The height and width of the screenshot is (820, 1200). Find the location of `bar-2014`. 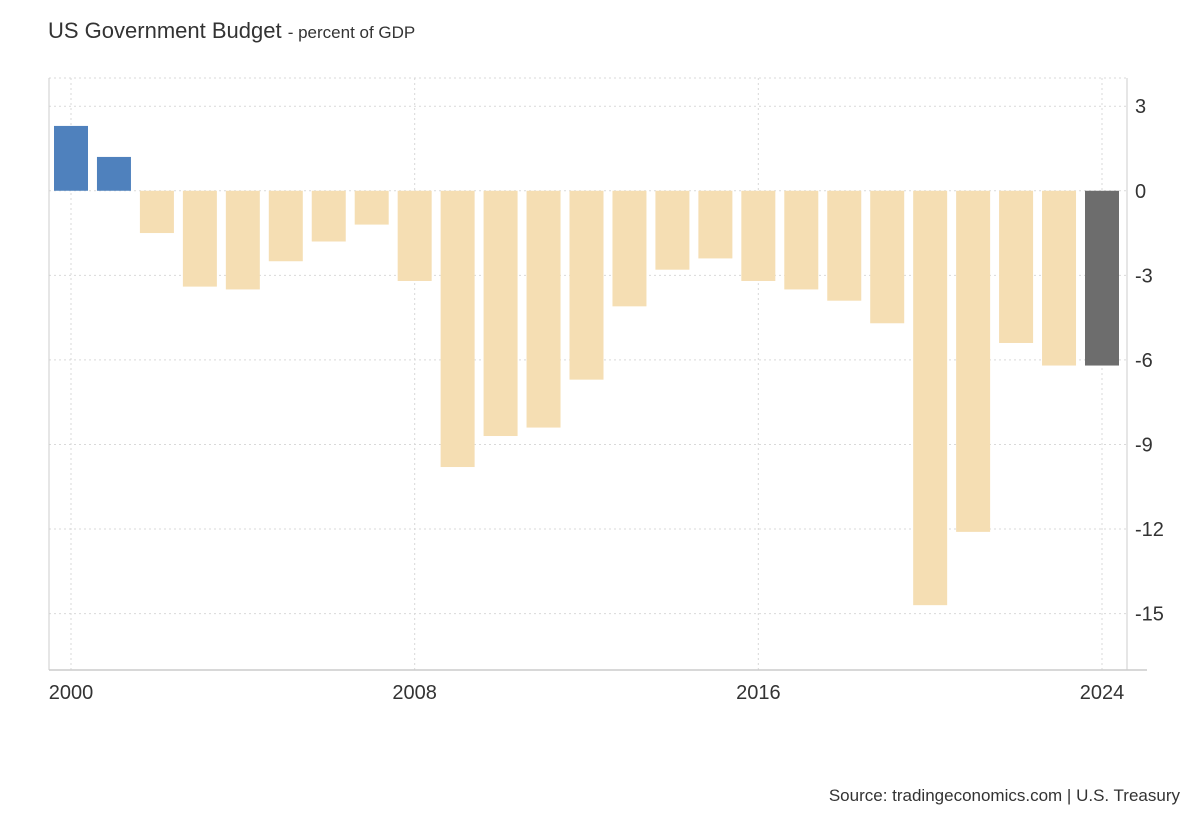

bar-2014 is located at coordinates (672, 230).